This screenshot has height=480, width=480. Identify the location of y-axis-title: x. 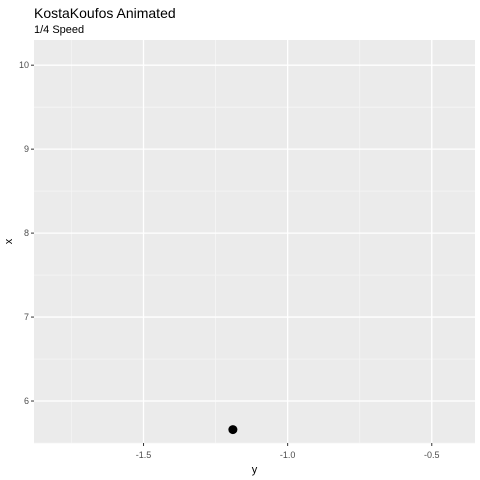
(9, 241).